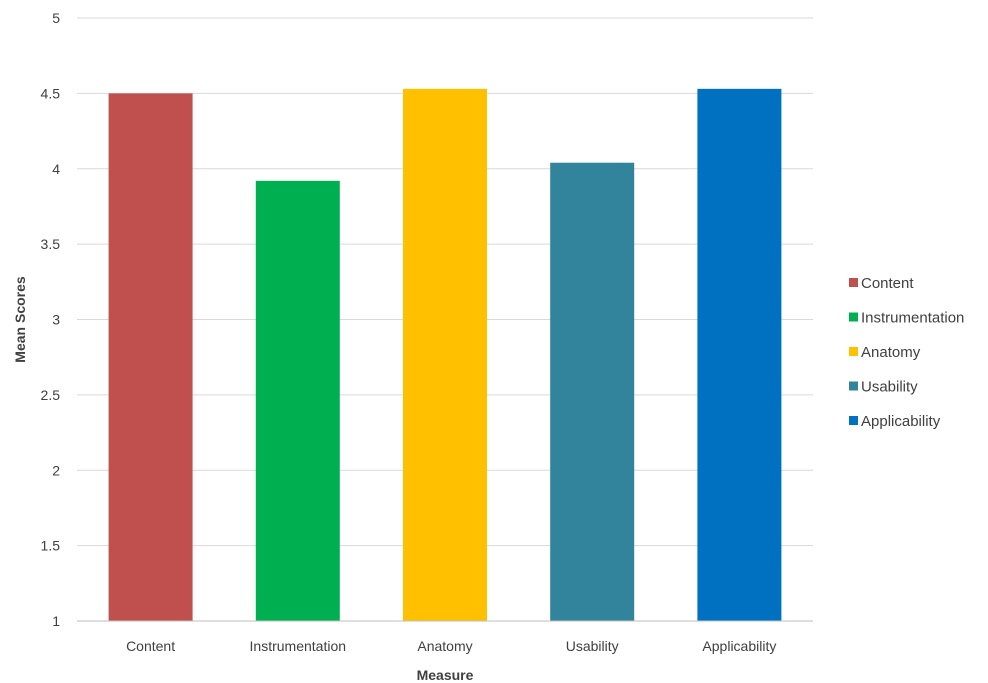 The image size is (988, 683). Describe the element at coordinates (56, 621) in the screenshot. I see `y-tick-label: 1` at that location.